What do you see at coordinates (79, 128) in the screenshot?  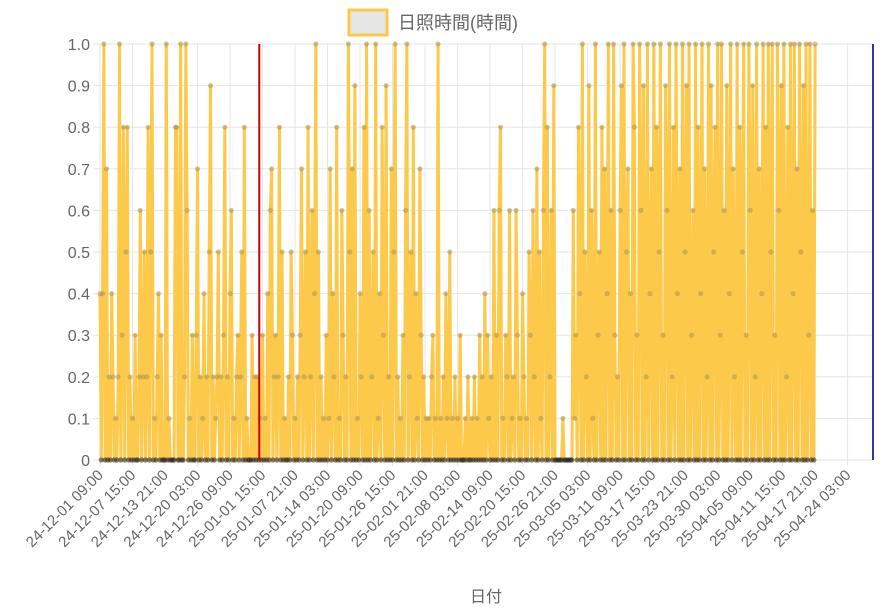 I see `y-tick-label: 0.8` at bounding box center [79, 128].